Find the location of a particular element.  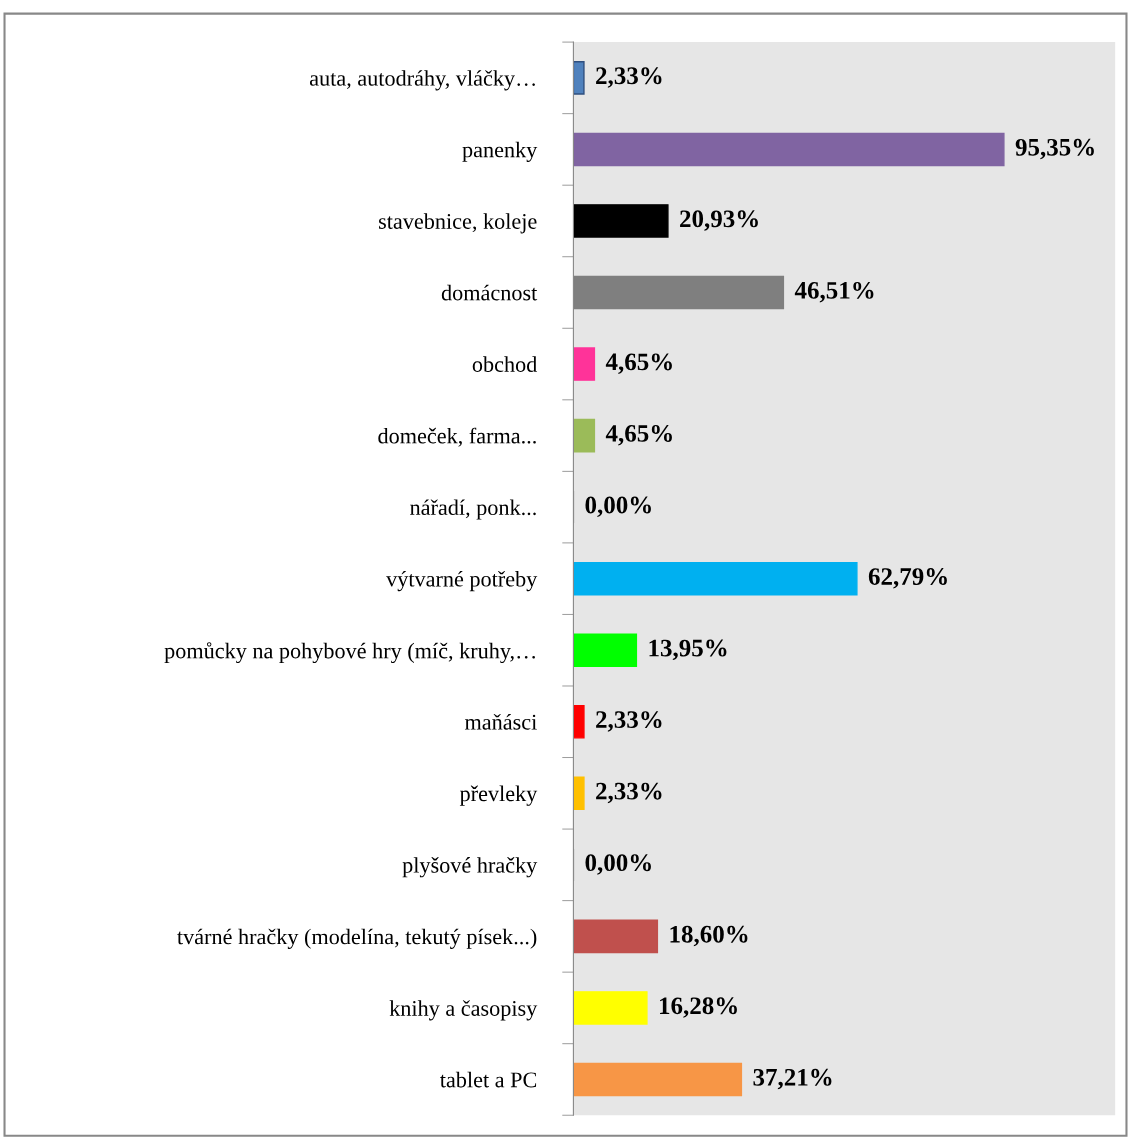

data-label: 13,95% is located at coordinates (688, 650).